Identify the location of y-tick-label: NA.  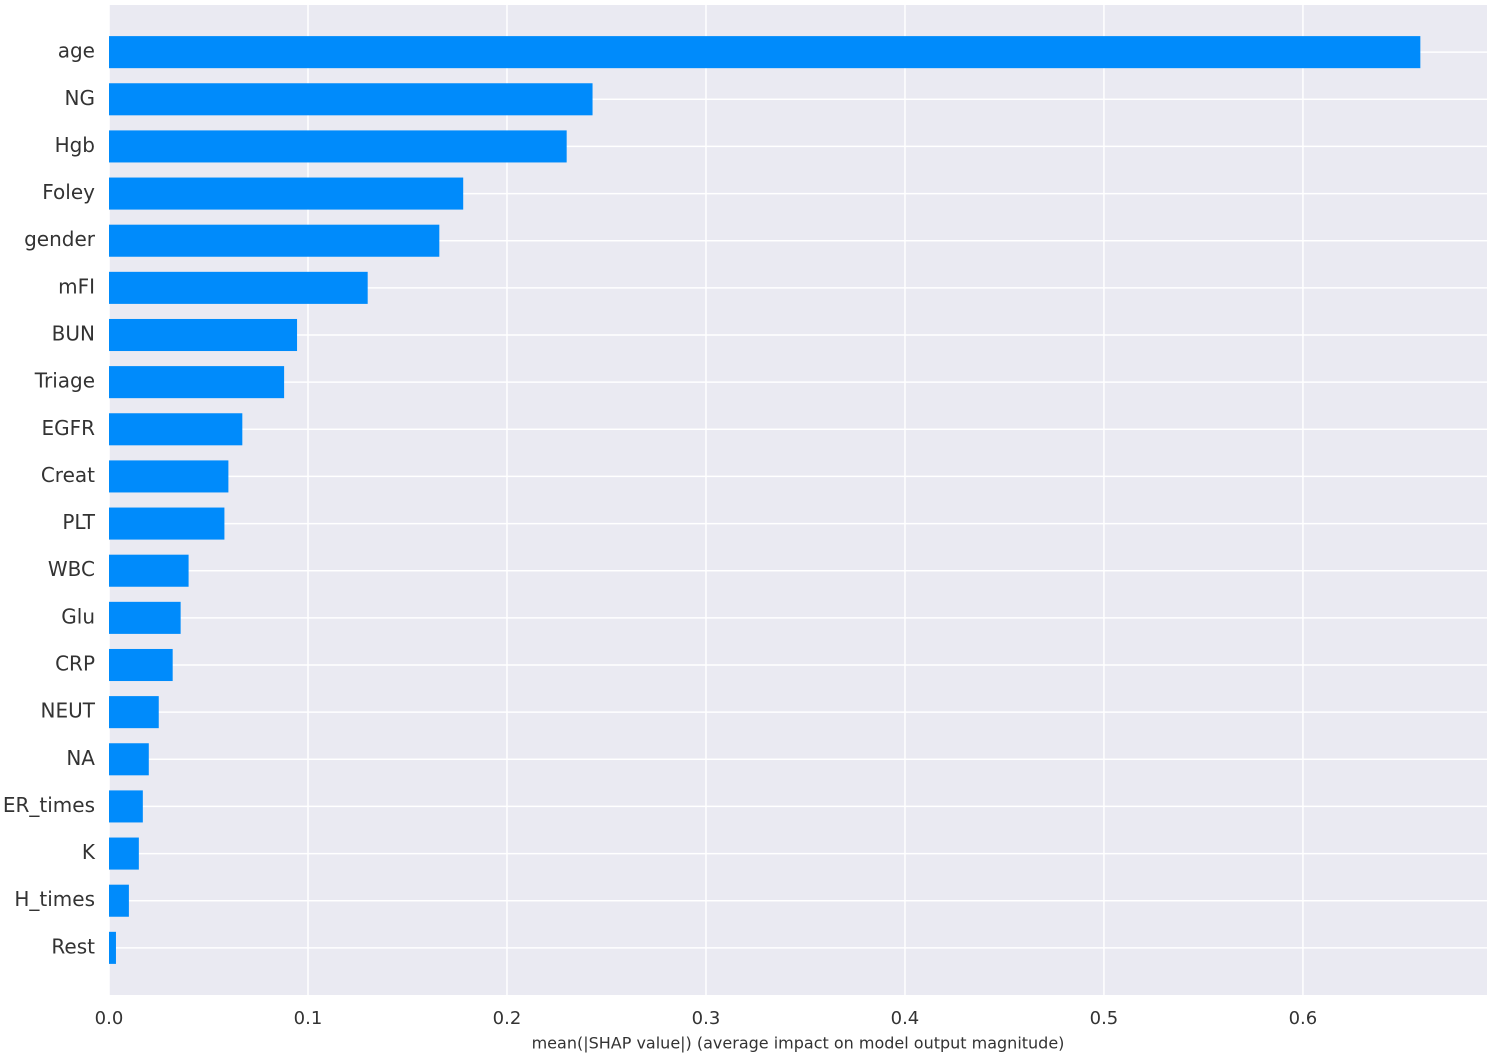
(80, 758).